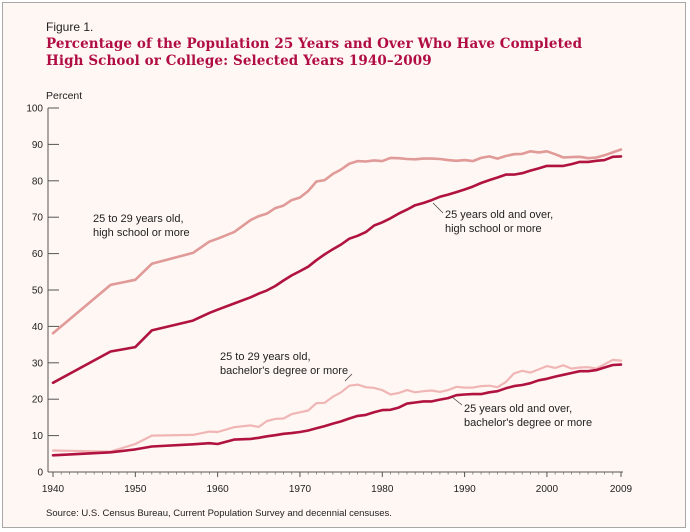 This screenshot has height=532, width=690. Describe the element at coordinates (40, 473) in the screenshot. I see `y-tick-label: 0` at that location.